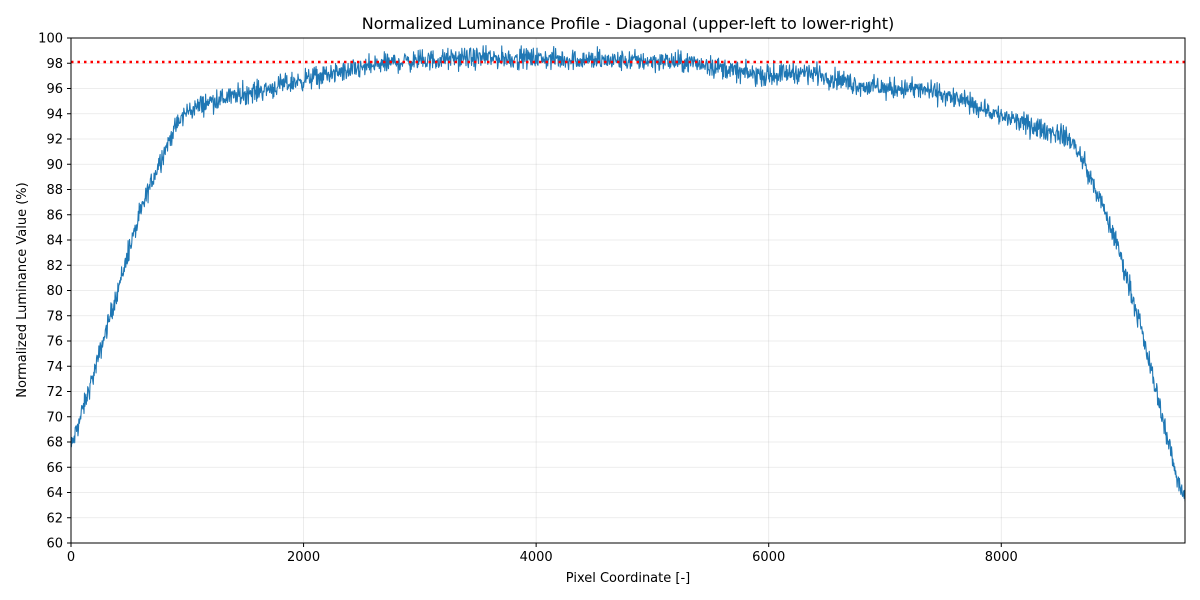 The width and height of the screenshot is (1200, 600). I want to click on x-tick-label: 8000, so click(1001, 557).